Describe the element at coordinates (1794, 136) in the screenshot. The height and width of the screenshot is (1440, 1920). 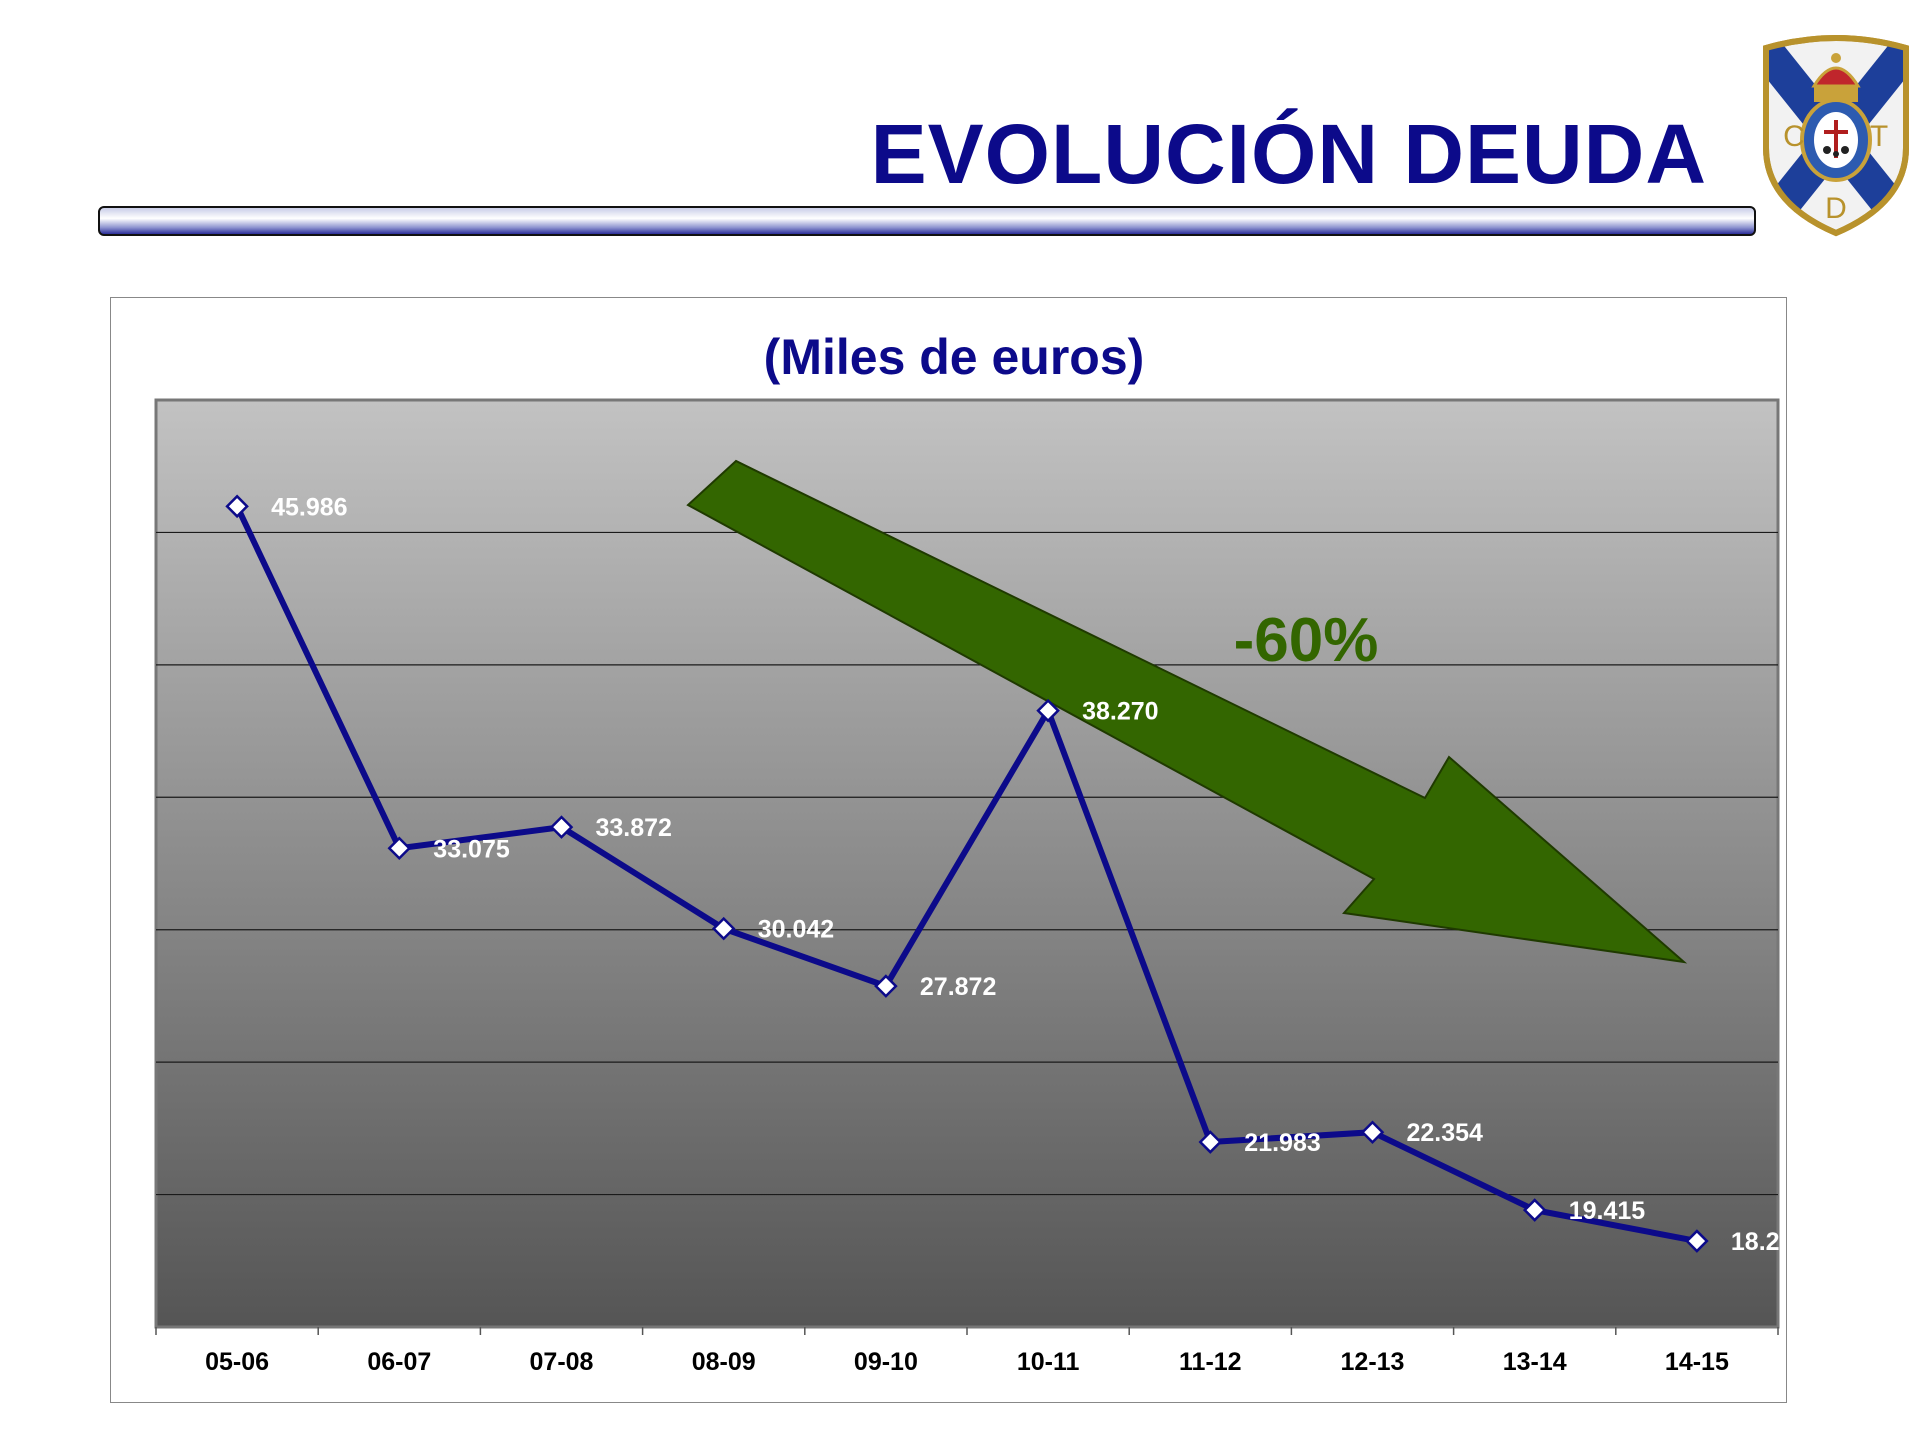
I see `crest-letter-c: C` at that location.